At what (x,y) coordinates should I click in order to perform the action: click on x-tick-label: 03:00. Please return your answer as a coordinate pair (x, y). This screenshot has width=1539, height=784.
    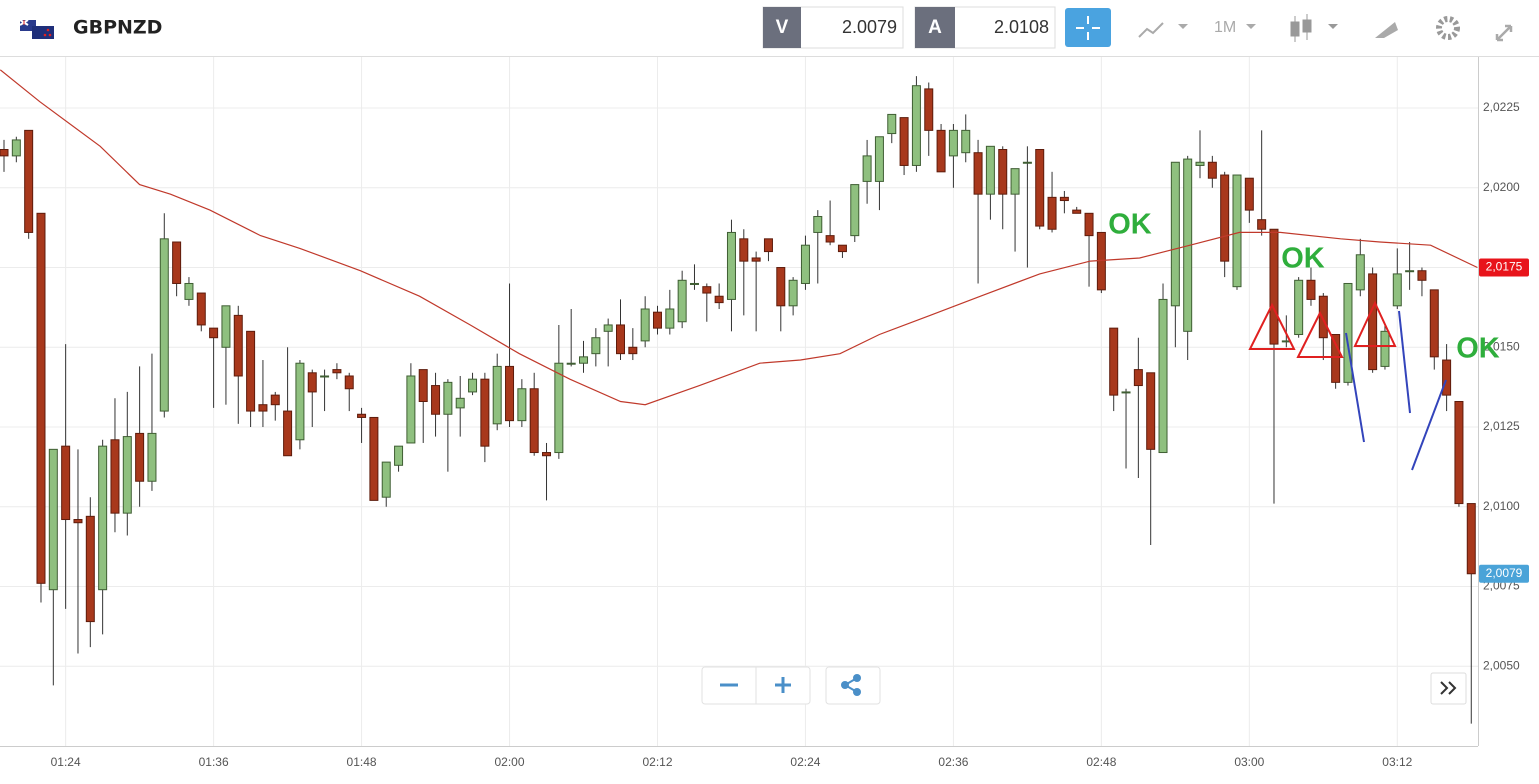
    Looking at the image, I should click on (1249, 762).